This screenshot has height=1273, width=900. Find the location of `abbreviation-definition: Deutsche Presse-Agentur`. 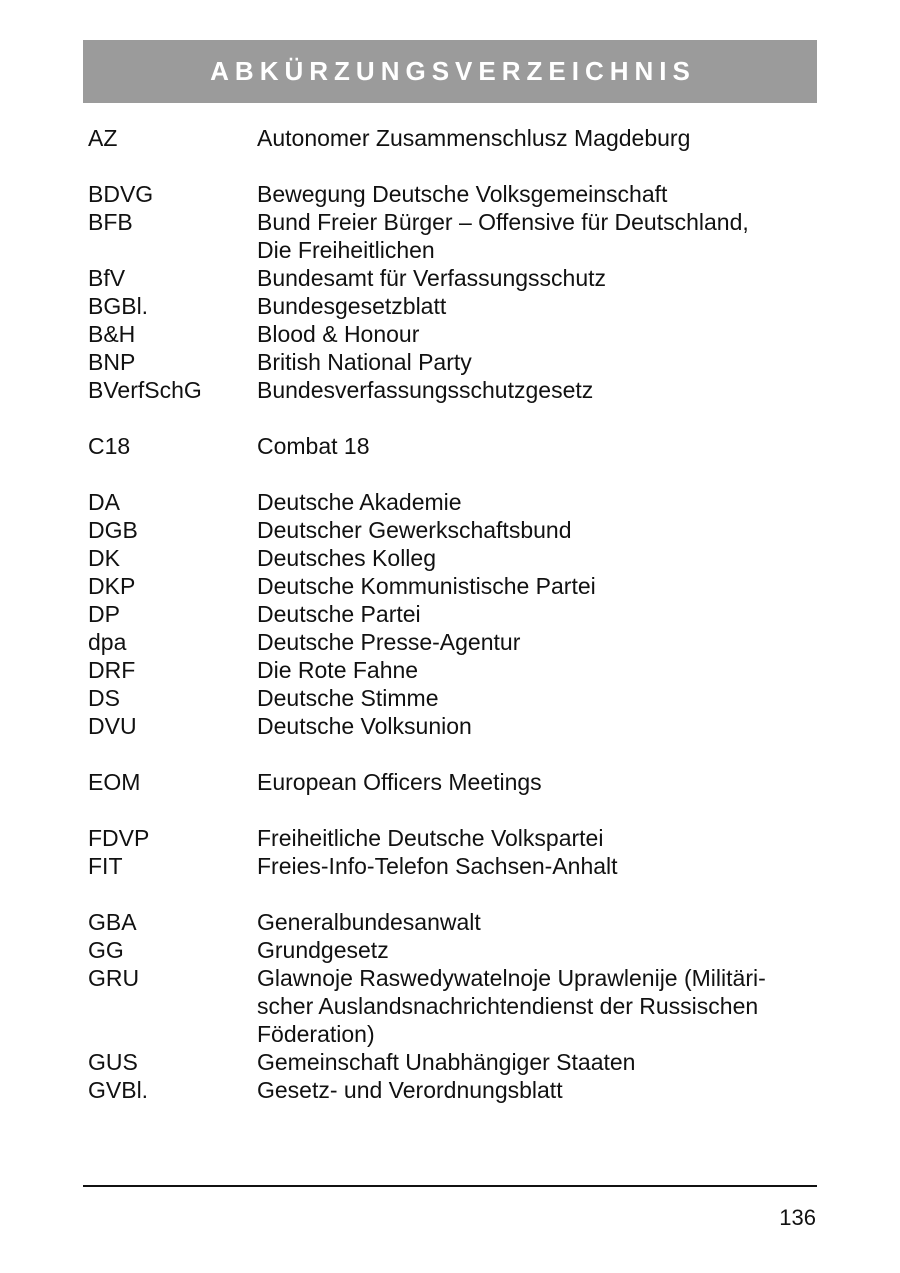

abbreviation-definition: Deutsche Presse-Agentur is located at coordinates (537, 642).